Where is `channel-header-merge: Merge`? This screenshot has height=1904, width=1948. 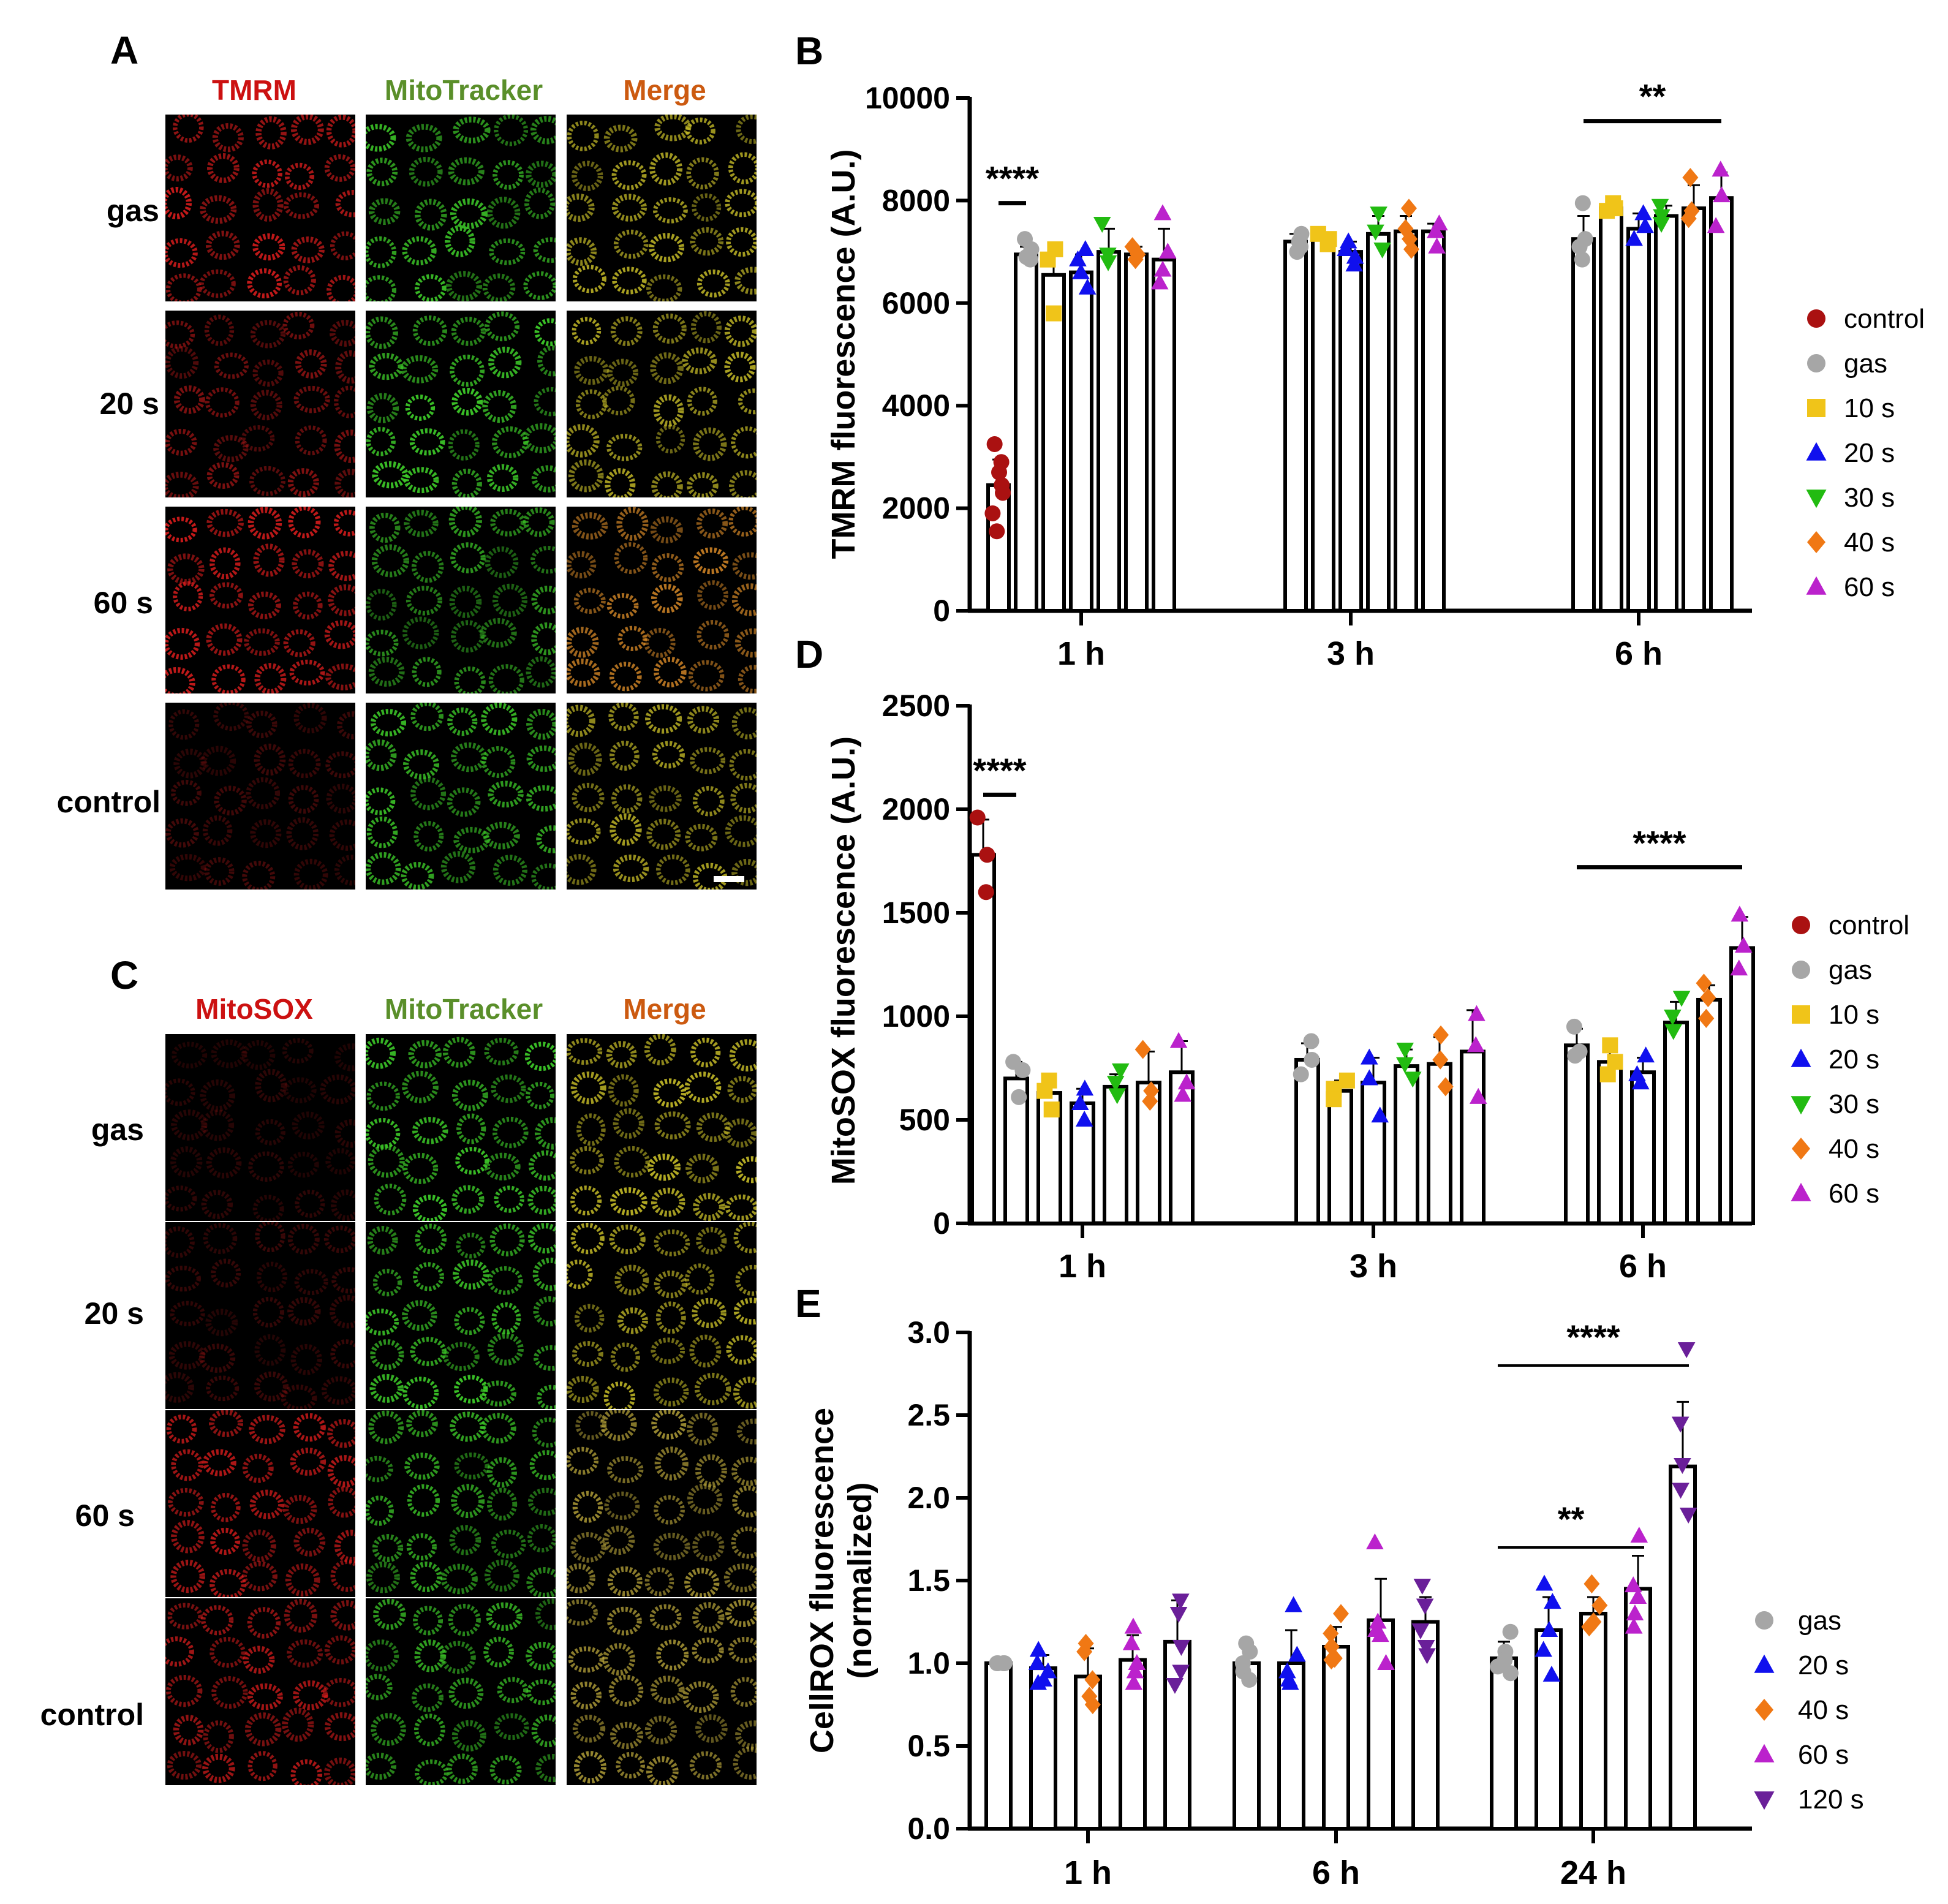 channel-header-merge: Merge is located at coordinates (664, 1009).